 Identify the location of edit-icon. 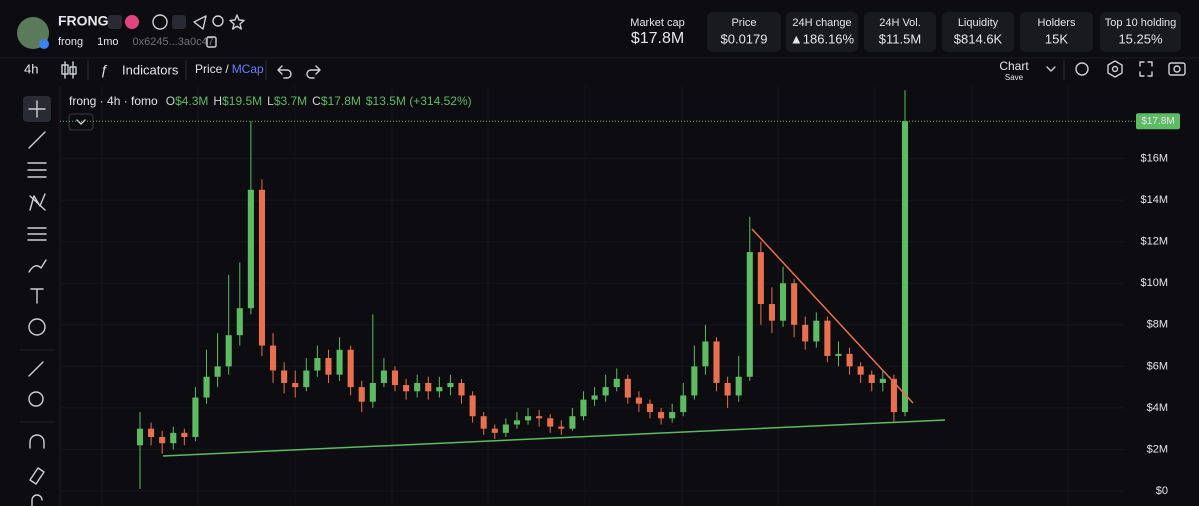
(115, 22).